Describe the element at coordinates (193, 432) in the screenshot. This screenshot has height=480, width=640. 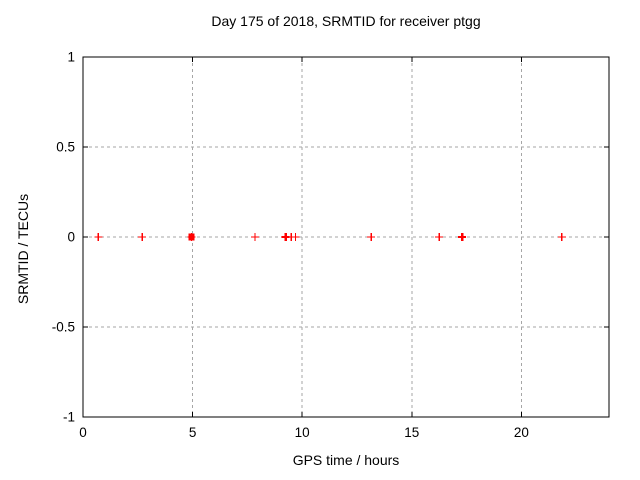
I see `x-tick-label: 5` at that location.